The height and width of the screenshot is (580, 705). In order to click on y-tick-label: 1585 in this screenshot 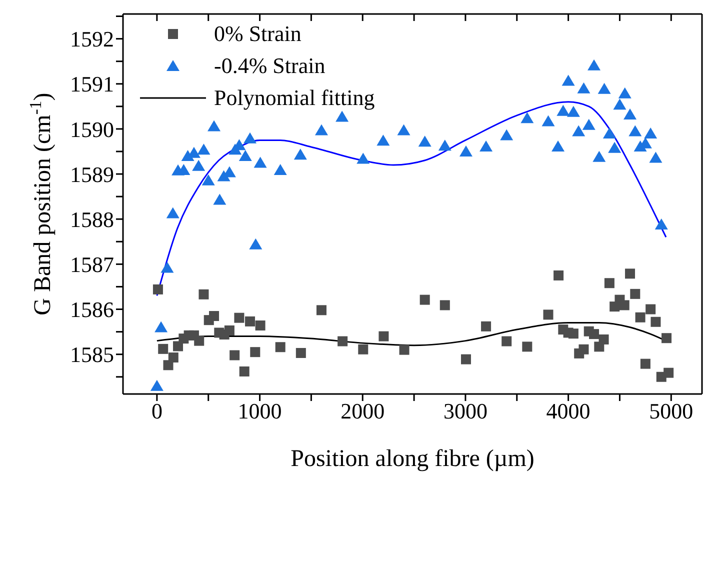, I will do `click(92, 355)`.